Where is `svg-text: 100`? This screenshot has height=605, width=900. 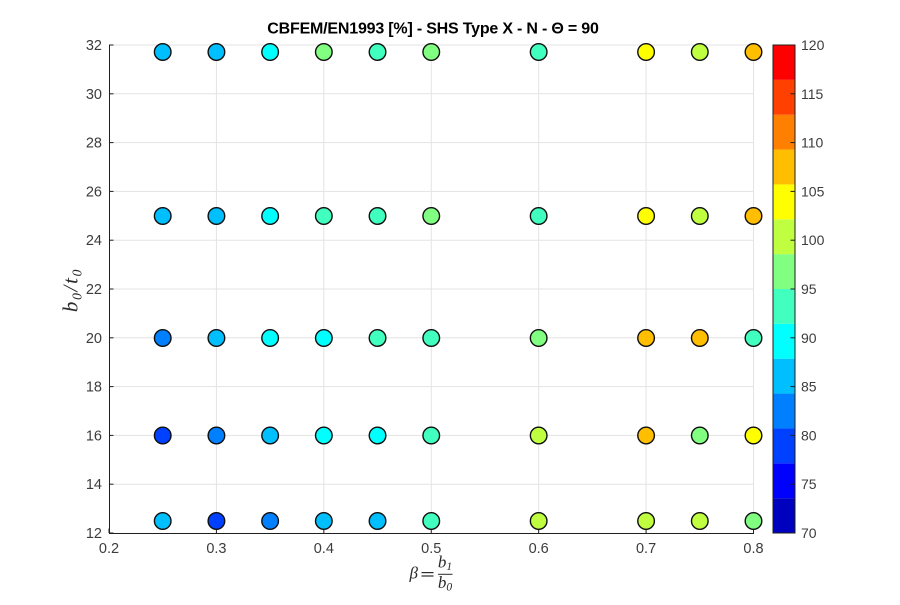 svg-text: 100 is located at coordinates (813, 240).